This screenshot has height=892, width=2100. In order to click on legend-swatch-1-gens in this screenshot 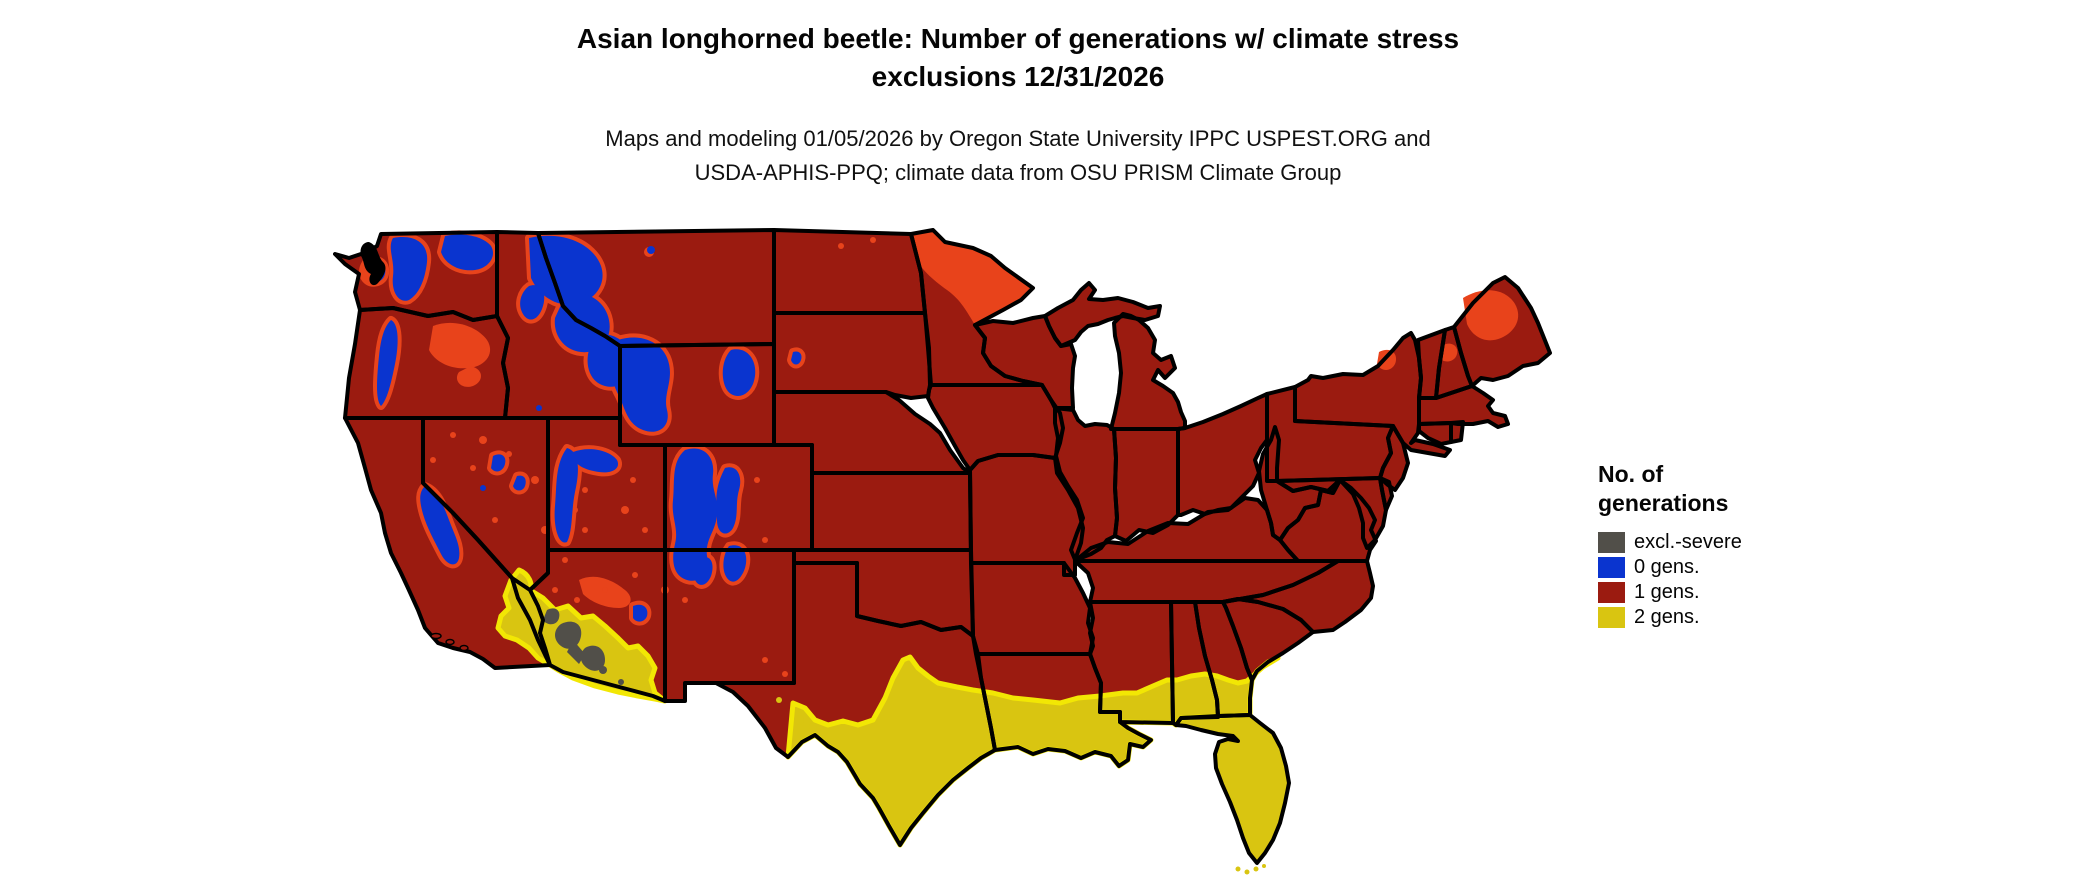, I will do `click(1611, 592)`.